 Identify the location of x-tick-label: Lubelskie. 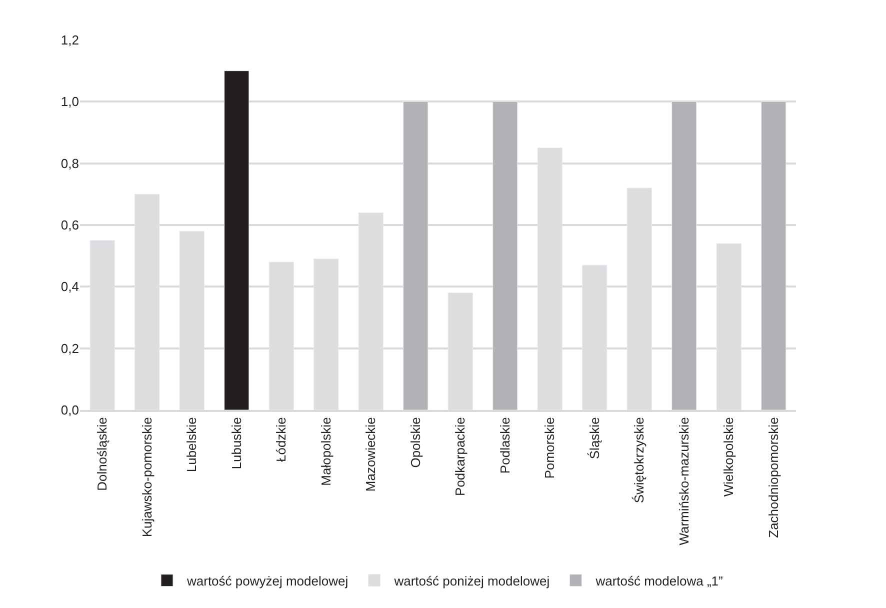
(192, 444).